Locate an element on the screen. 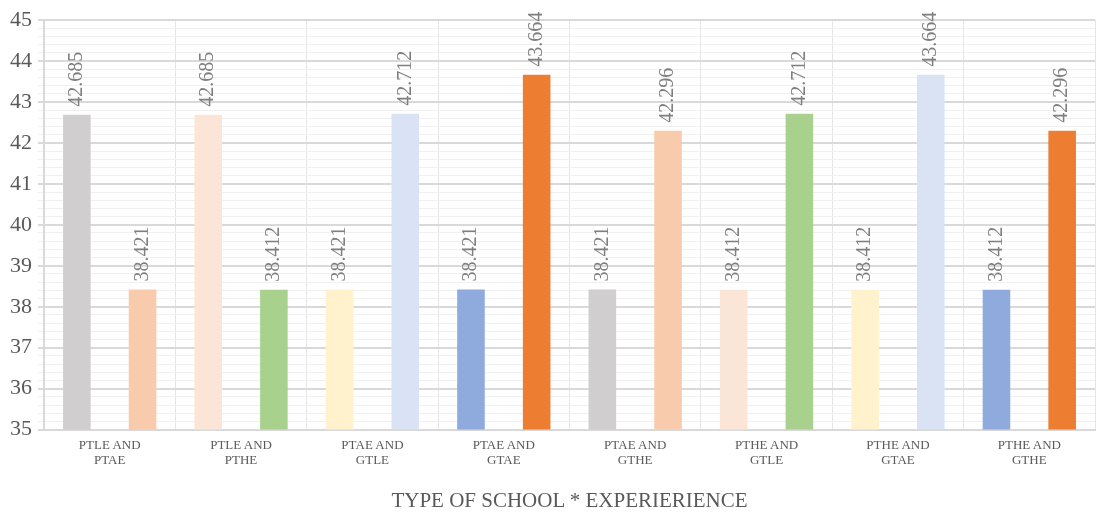  y-tick-label: 38 is located at coordinates (21, 305).